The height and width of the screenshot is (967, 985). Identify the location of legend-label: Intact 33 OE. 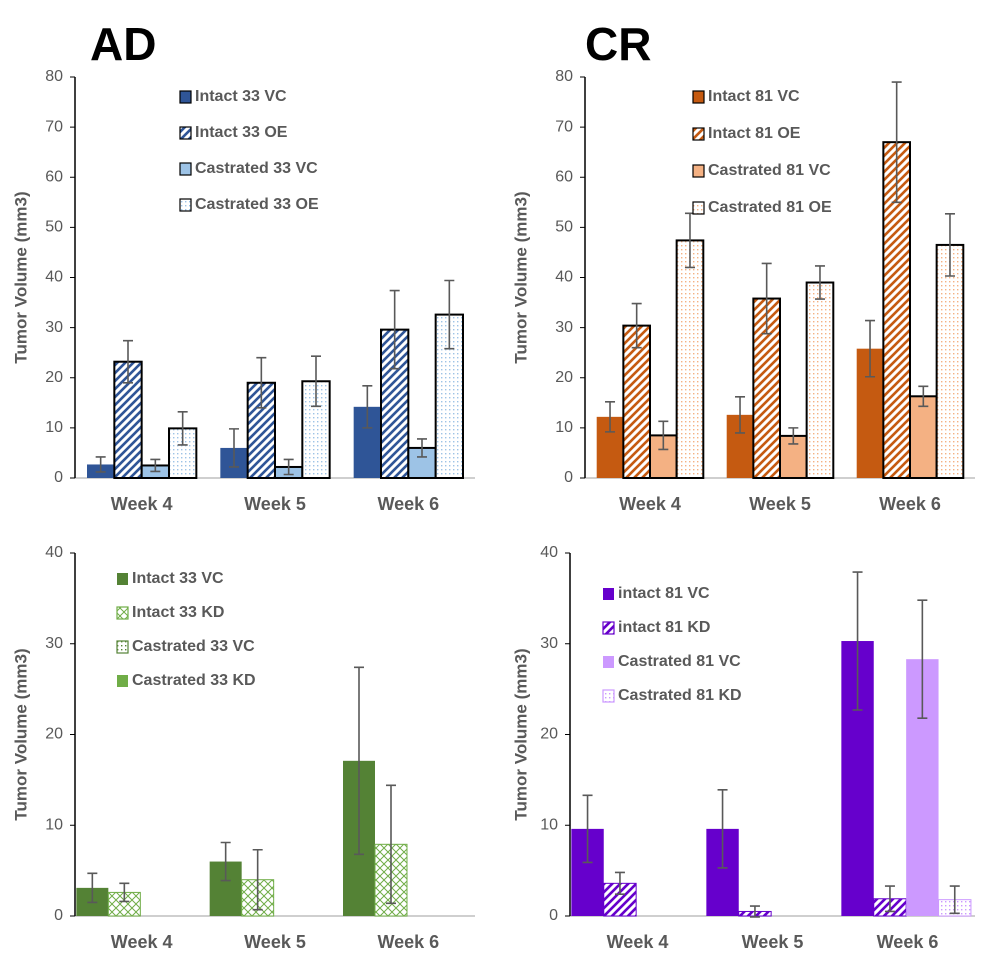
(241, 132).